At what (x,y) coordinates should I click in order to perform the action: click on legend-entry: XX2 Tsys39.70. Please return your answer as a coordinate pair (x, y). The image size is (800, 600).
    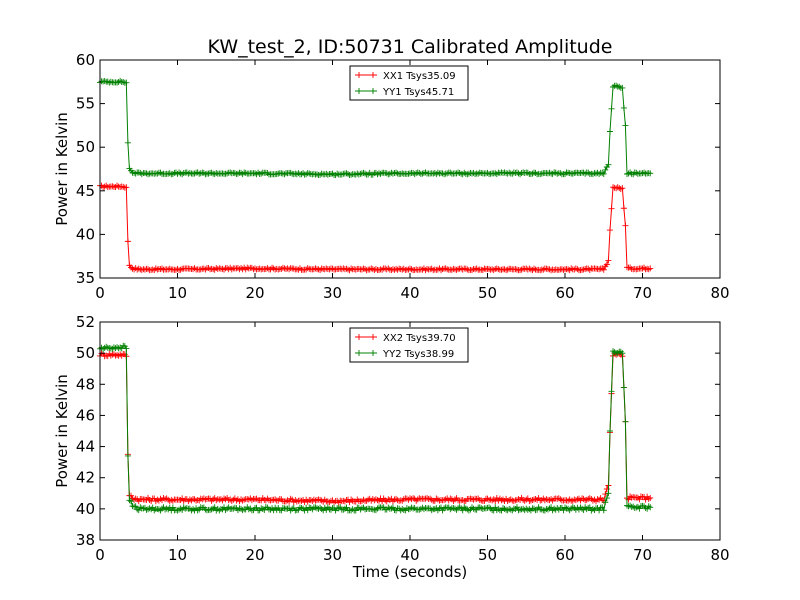
    Looking at the image, I should click on (419, 338).